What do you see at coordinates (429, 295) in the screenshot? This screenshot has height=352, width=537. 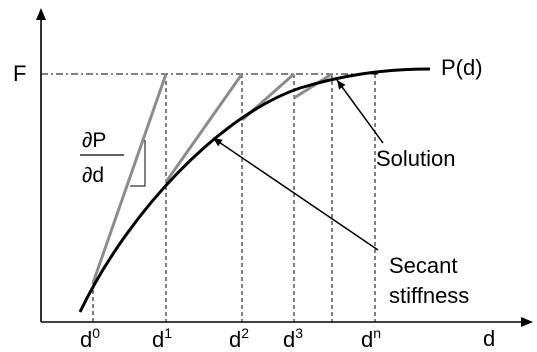 I see `secant-label-line2: stiffness` at bounding box center [429, 295].